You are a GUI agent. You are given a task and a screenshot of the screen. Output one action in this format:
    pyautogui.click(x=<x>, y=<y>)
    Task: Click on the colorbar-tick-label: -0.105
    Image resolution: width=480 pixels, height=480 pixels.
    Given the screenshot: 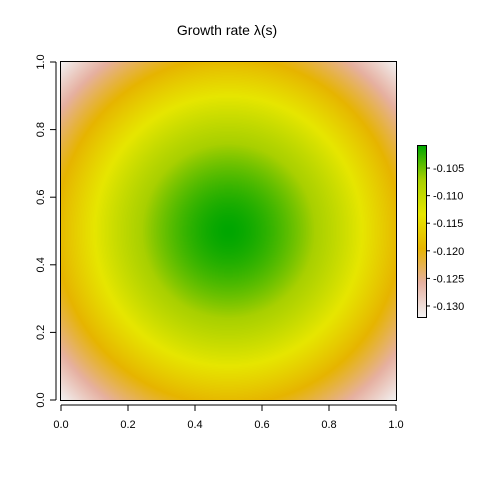 What is the action you would take?
    pyautogui.click(x=448, y=169)
    